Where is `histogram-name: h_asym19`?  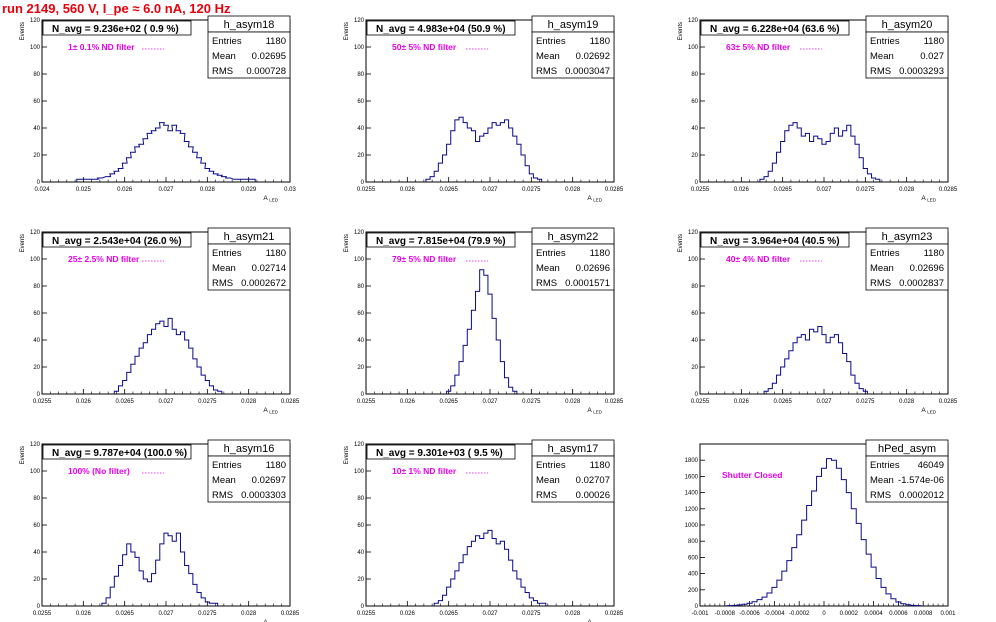 histogram-name: h_asym19 is located at coordinates (573, 25).